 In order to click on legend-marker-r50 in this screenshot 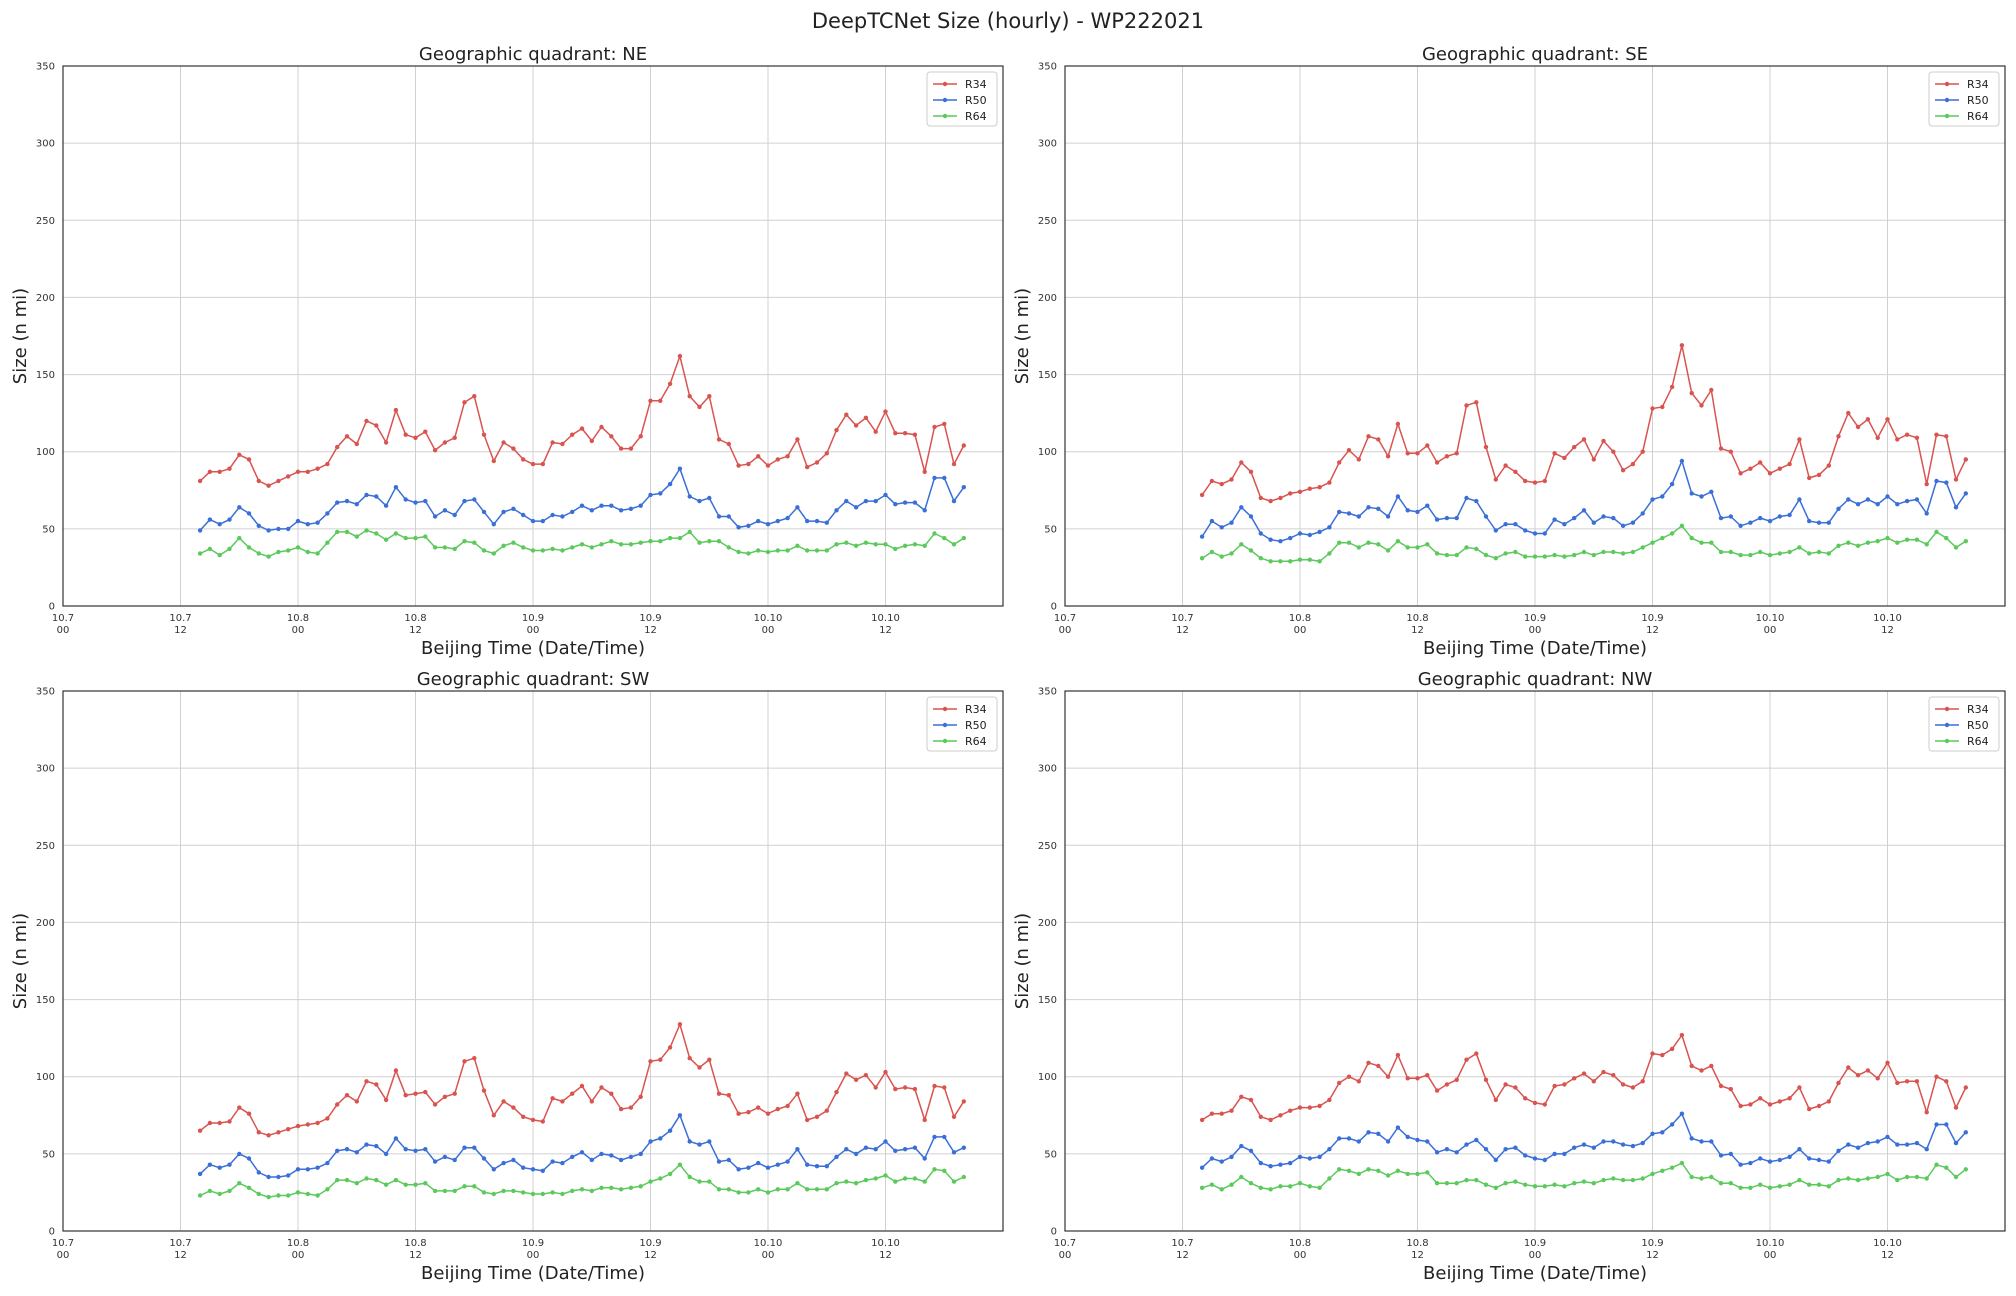, I will do `click(945, 725)`.